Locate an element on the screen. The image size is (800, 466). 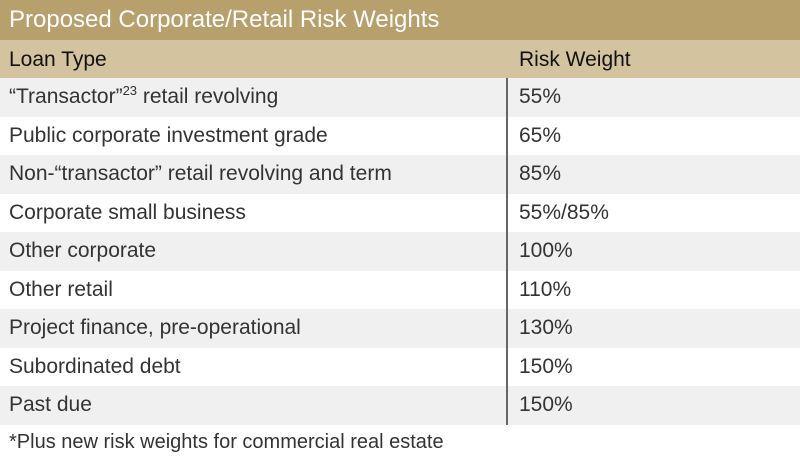
table-row: Project finance, pre-operational 130% is located at coordinates (400, 328).